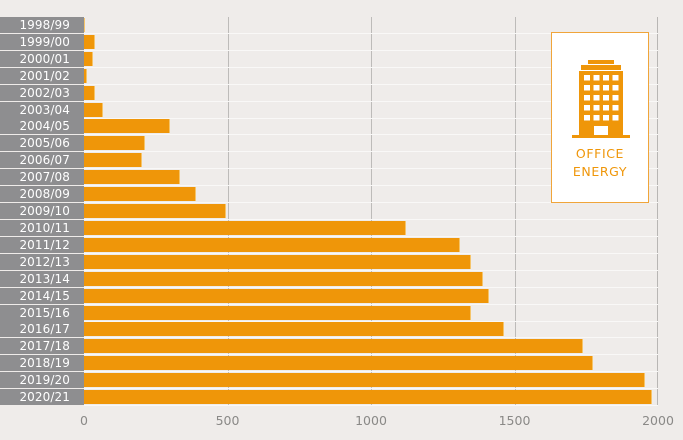  Describe the element at coordinates (42, 75) in the screenshot. I see `category-label: 2001/02` at that location.